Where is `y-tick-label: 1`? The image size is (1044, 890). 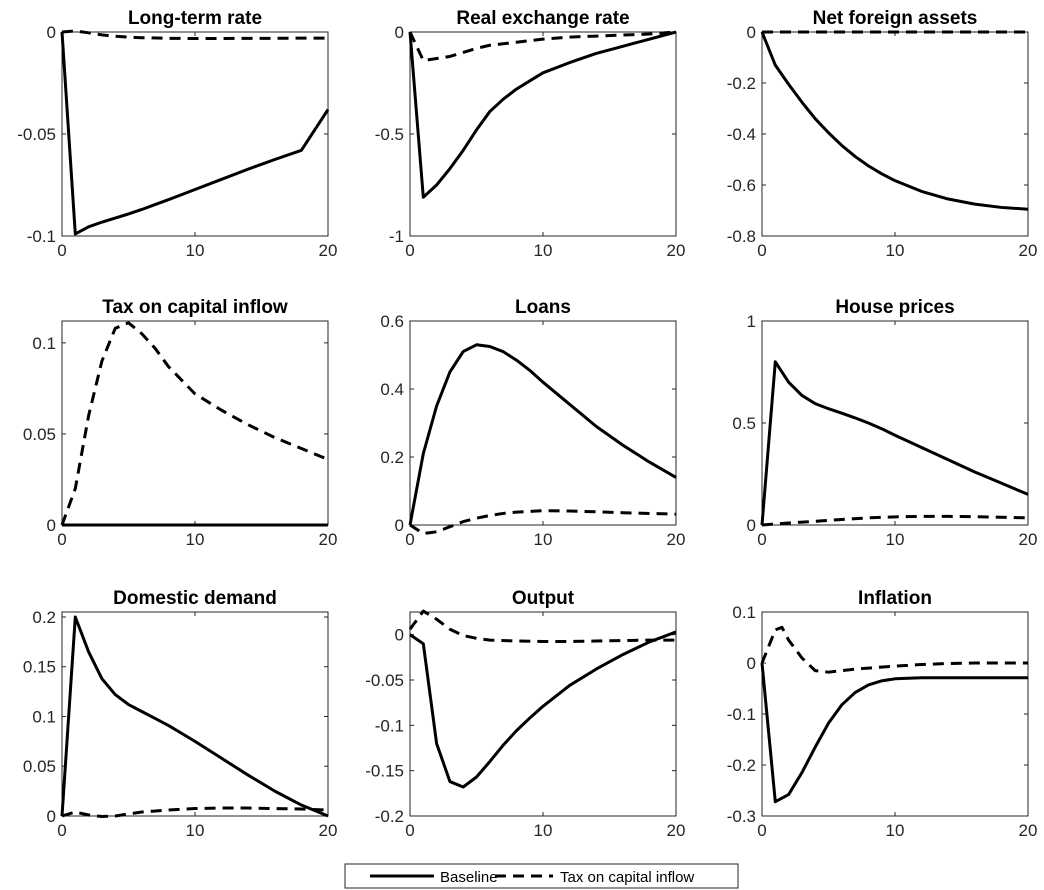
y-tick-label: 1 is located at coordinates (751, 321).